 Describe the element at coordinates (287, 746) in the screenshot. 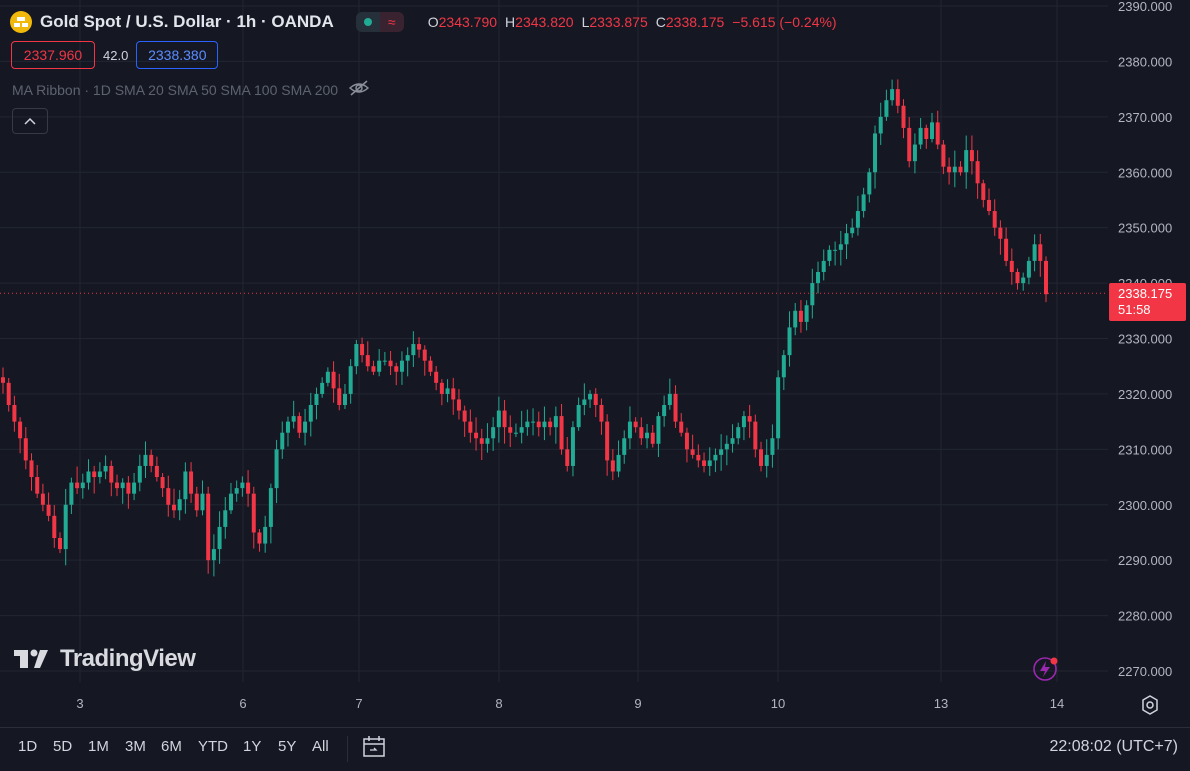

I see `range-5y-button: 5Y` at that location.